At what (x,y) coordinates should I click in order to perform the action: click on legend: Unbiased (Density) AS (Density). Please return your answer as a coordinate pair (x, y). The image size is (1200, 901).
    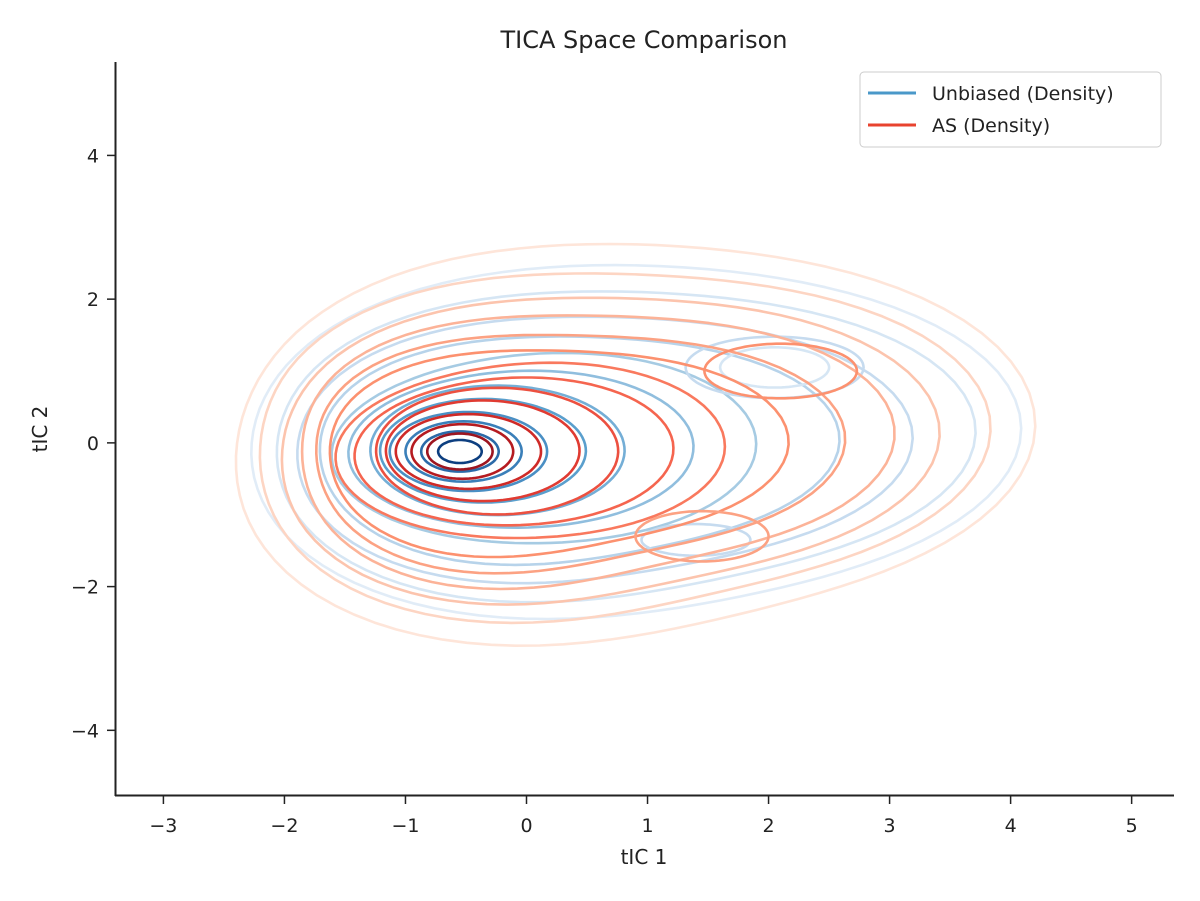
    Looking at the image, I should click on (1010, 109).